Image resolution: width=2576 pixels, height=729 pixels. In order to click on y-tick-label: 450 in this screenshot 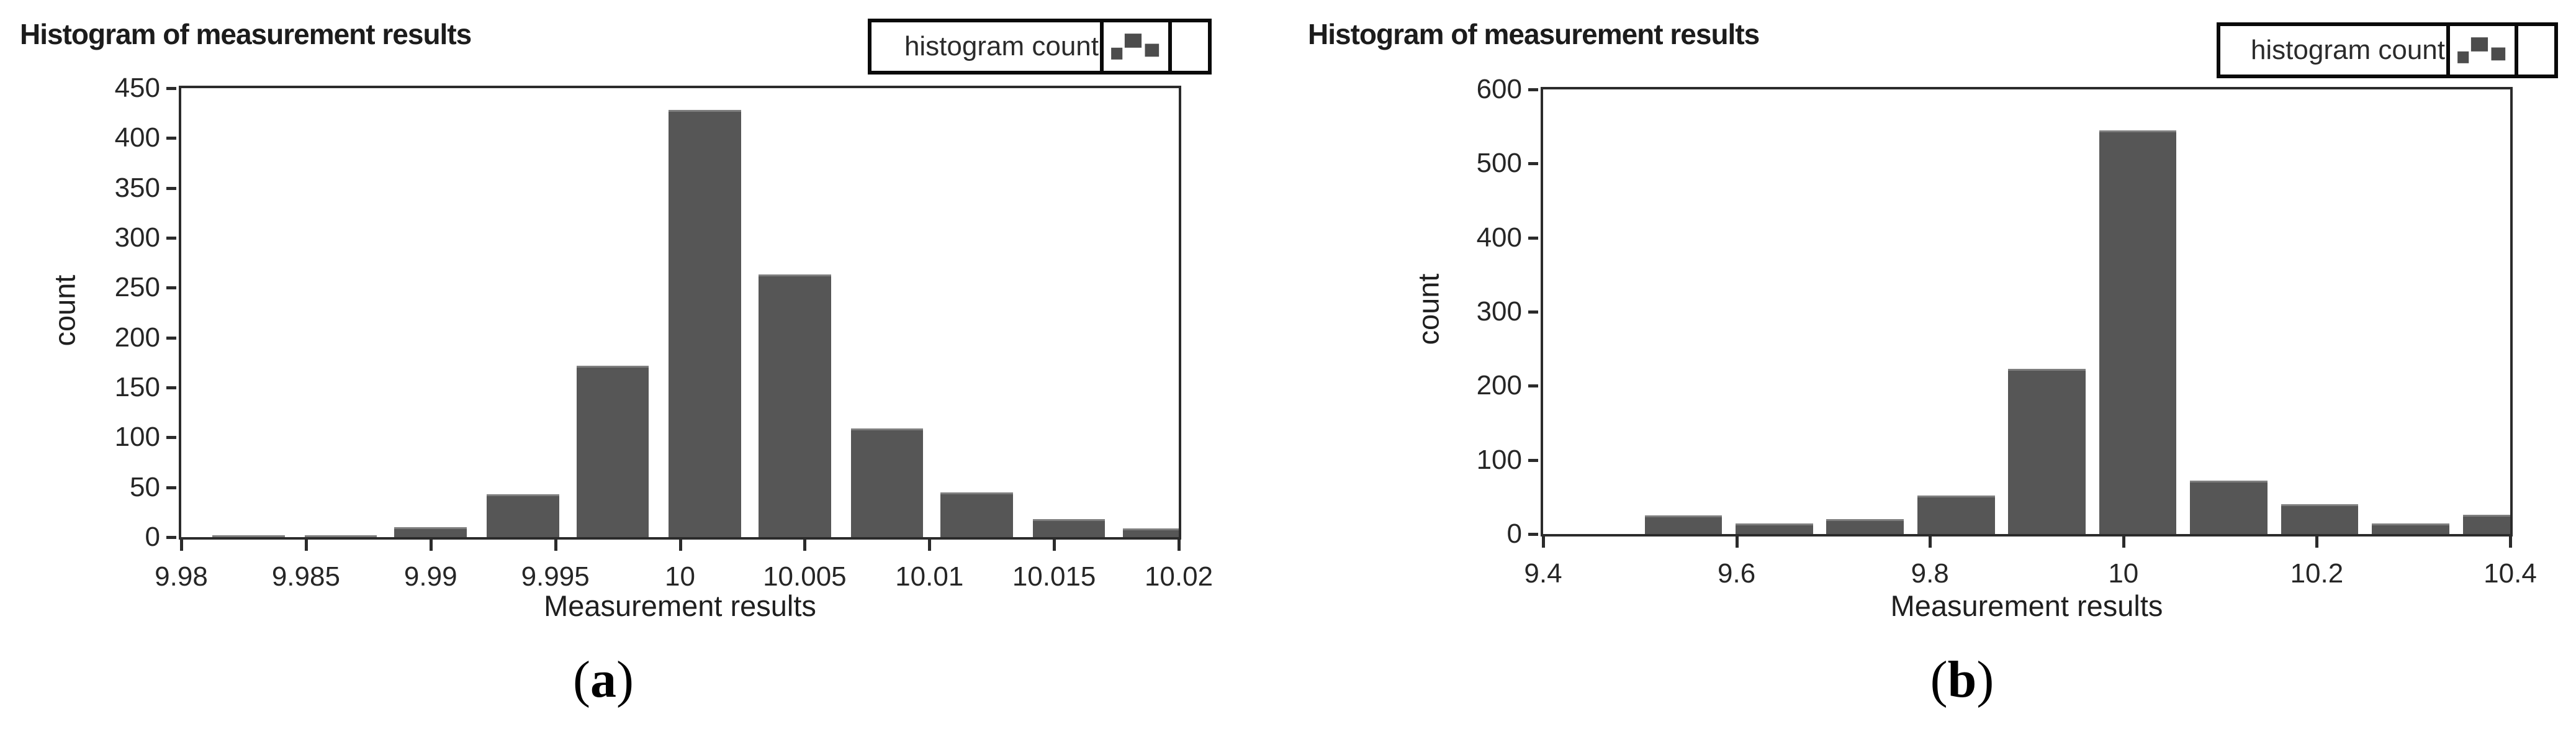, I will do `click(137, 88)`.